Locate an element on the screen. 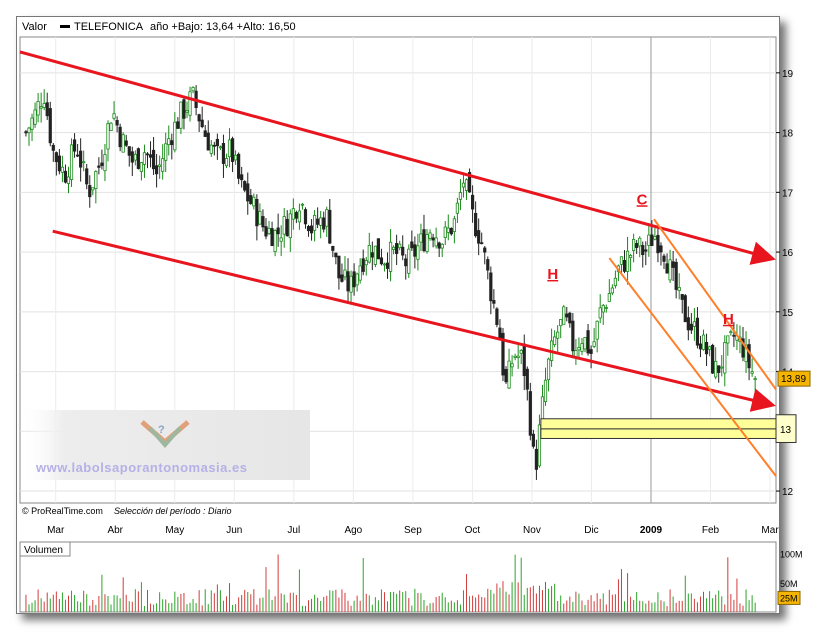 The width and height of the screenshot is (835, 635). x-tick-label: 2009 is located at coordinates (651, 530).